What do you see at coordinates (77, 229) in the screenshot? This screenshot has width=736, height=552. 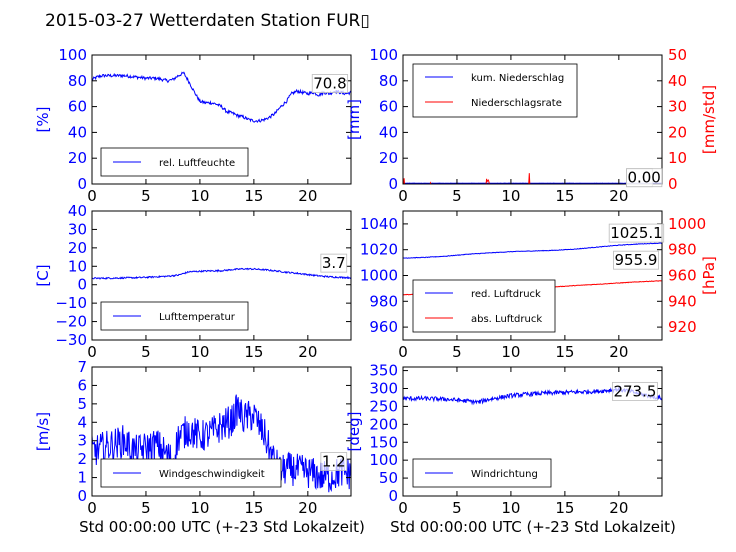 I see `y-tick-label: 30` at bounding box center [77, 229].